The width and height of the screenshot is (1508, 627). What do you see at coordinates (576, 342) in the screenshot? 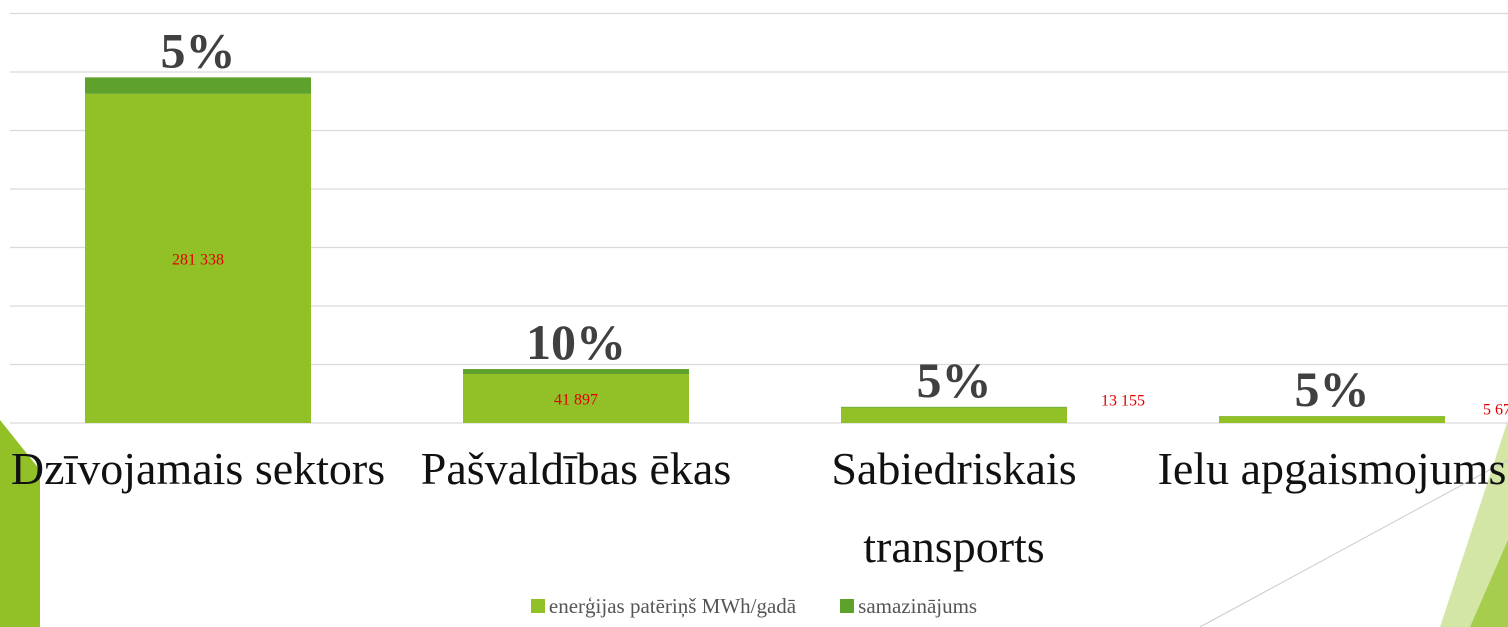
I see `data-label: 10%` at bounding box center [576, 342].